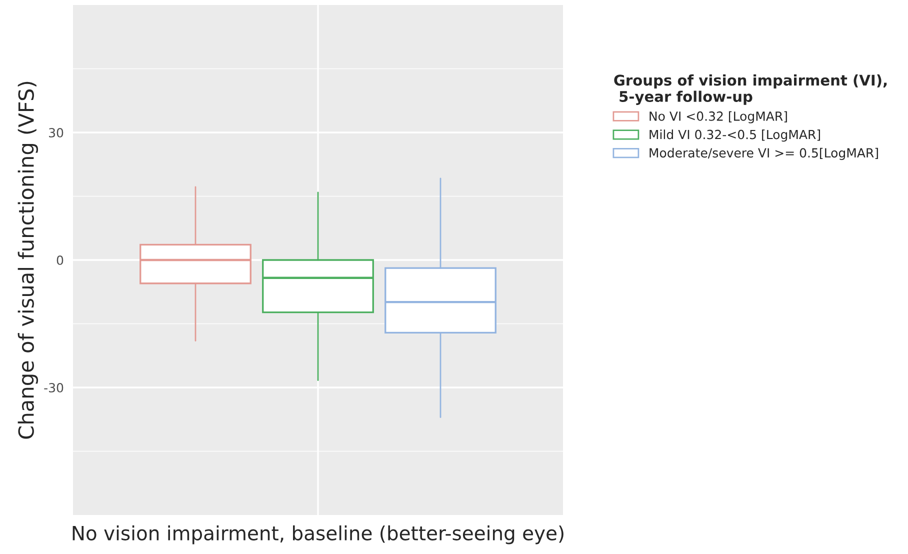 The width and height of the screenshot is (908, 554). Describe the element at coordinates (750, 89) in the screenshot. I see `legend-title: Groups of vision impairment (VI), 5-year follow-up` at that location.